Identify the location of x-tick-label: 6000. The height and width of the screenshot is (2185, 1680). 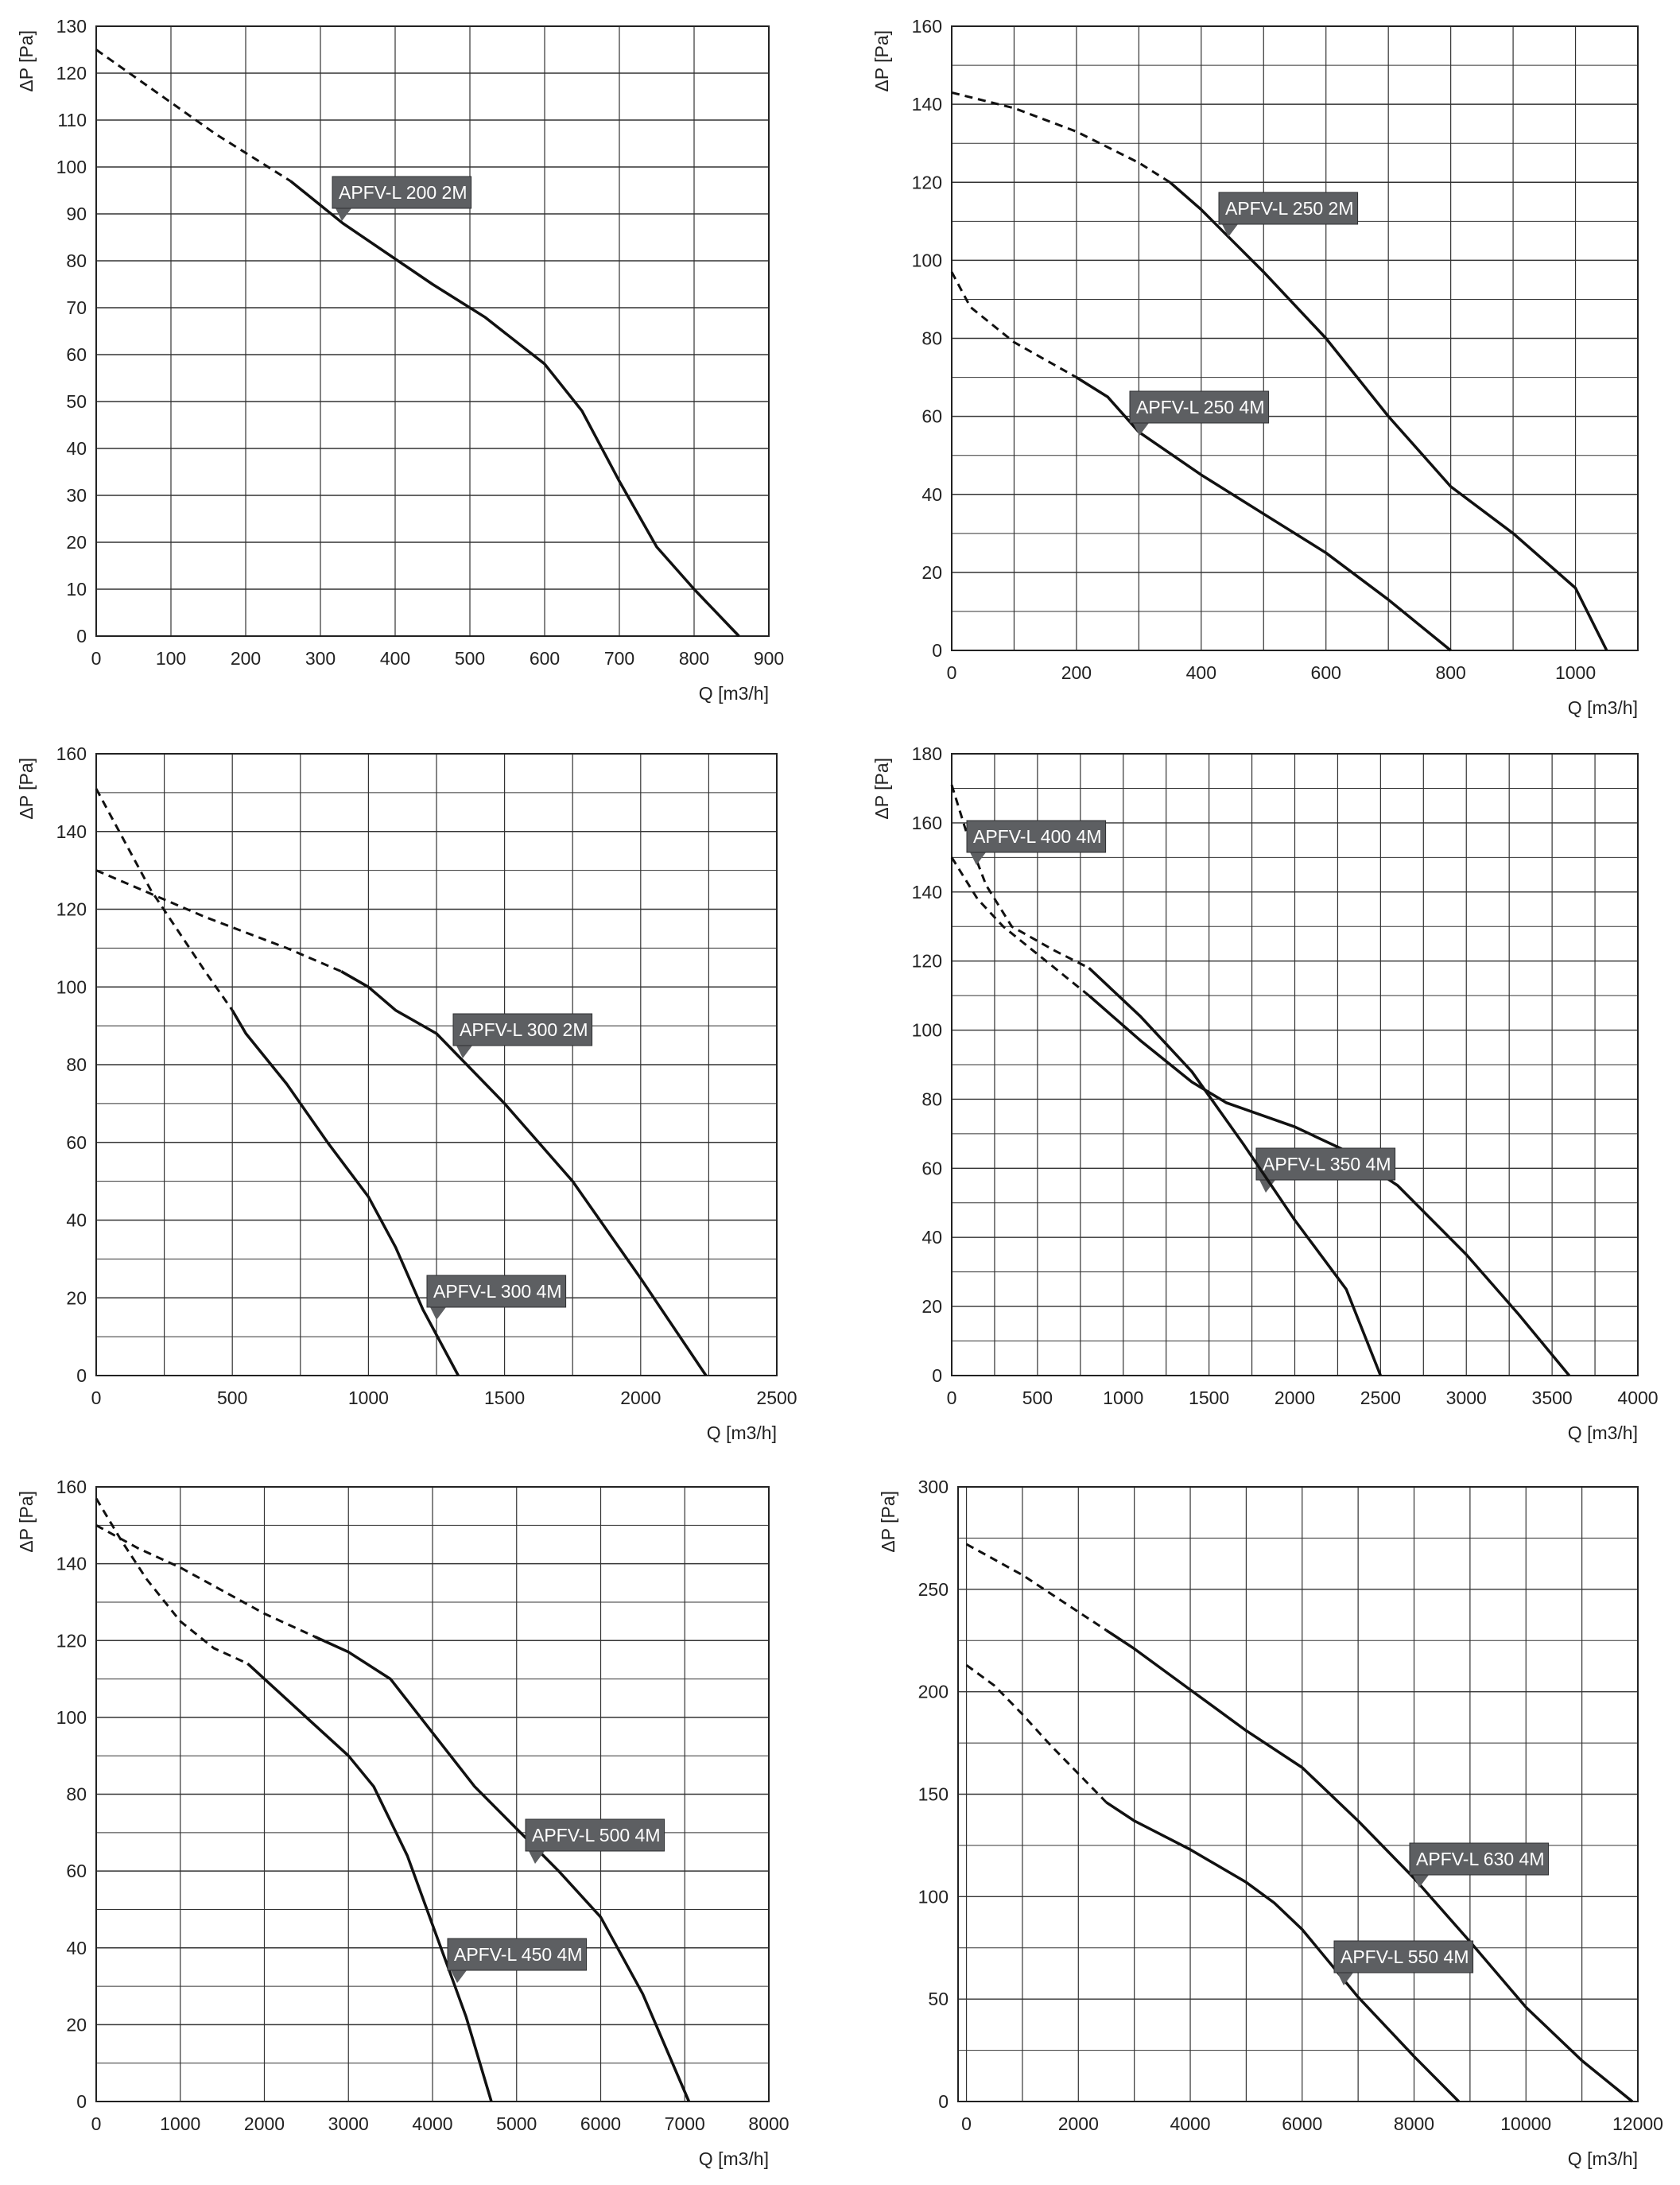
(600, 2123).